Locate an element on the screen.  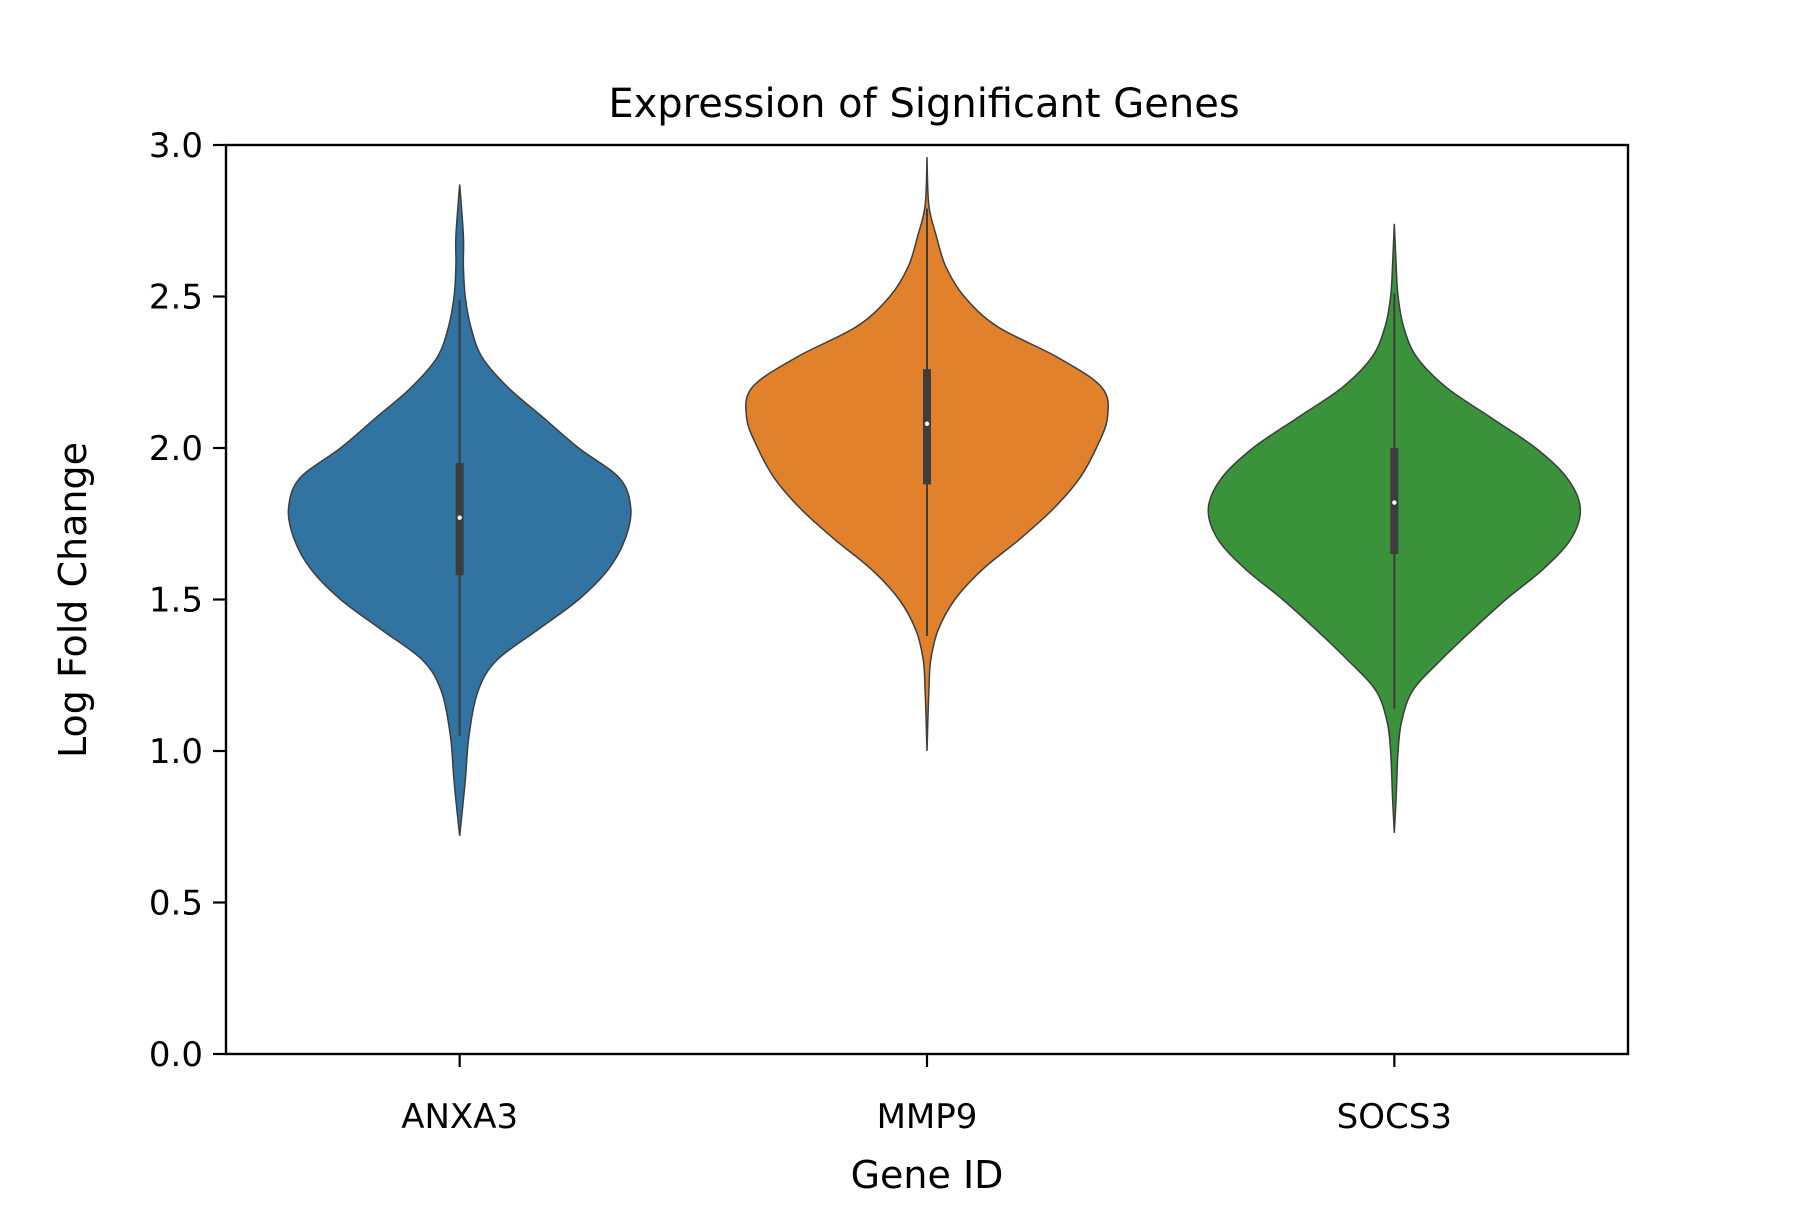
y-axis: 0.0 0.5 1.0 1.5 2.0 2.5 3.0 is located at coordinates (187, 600).